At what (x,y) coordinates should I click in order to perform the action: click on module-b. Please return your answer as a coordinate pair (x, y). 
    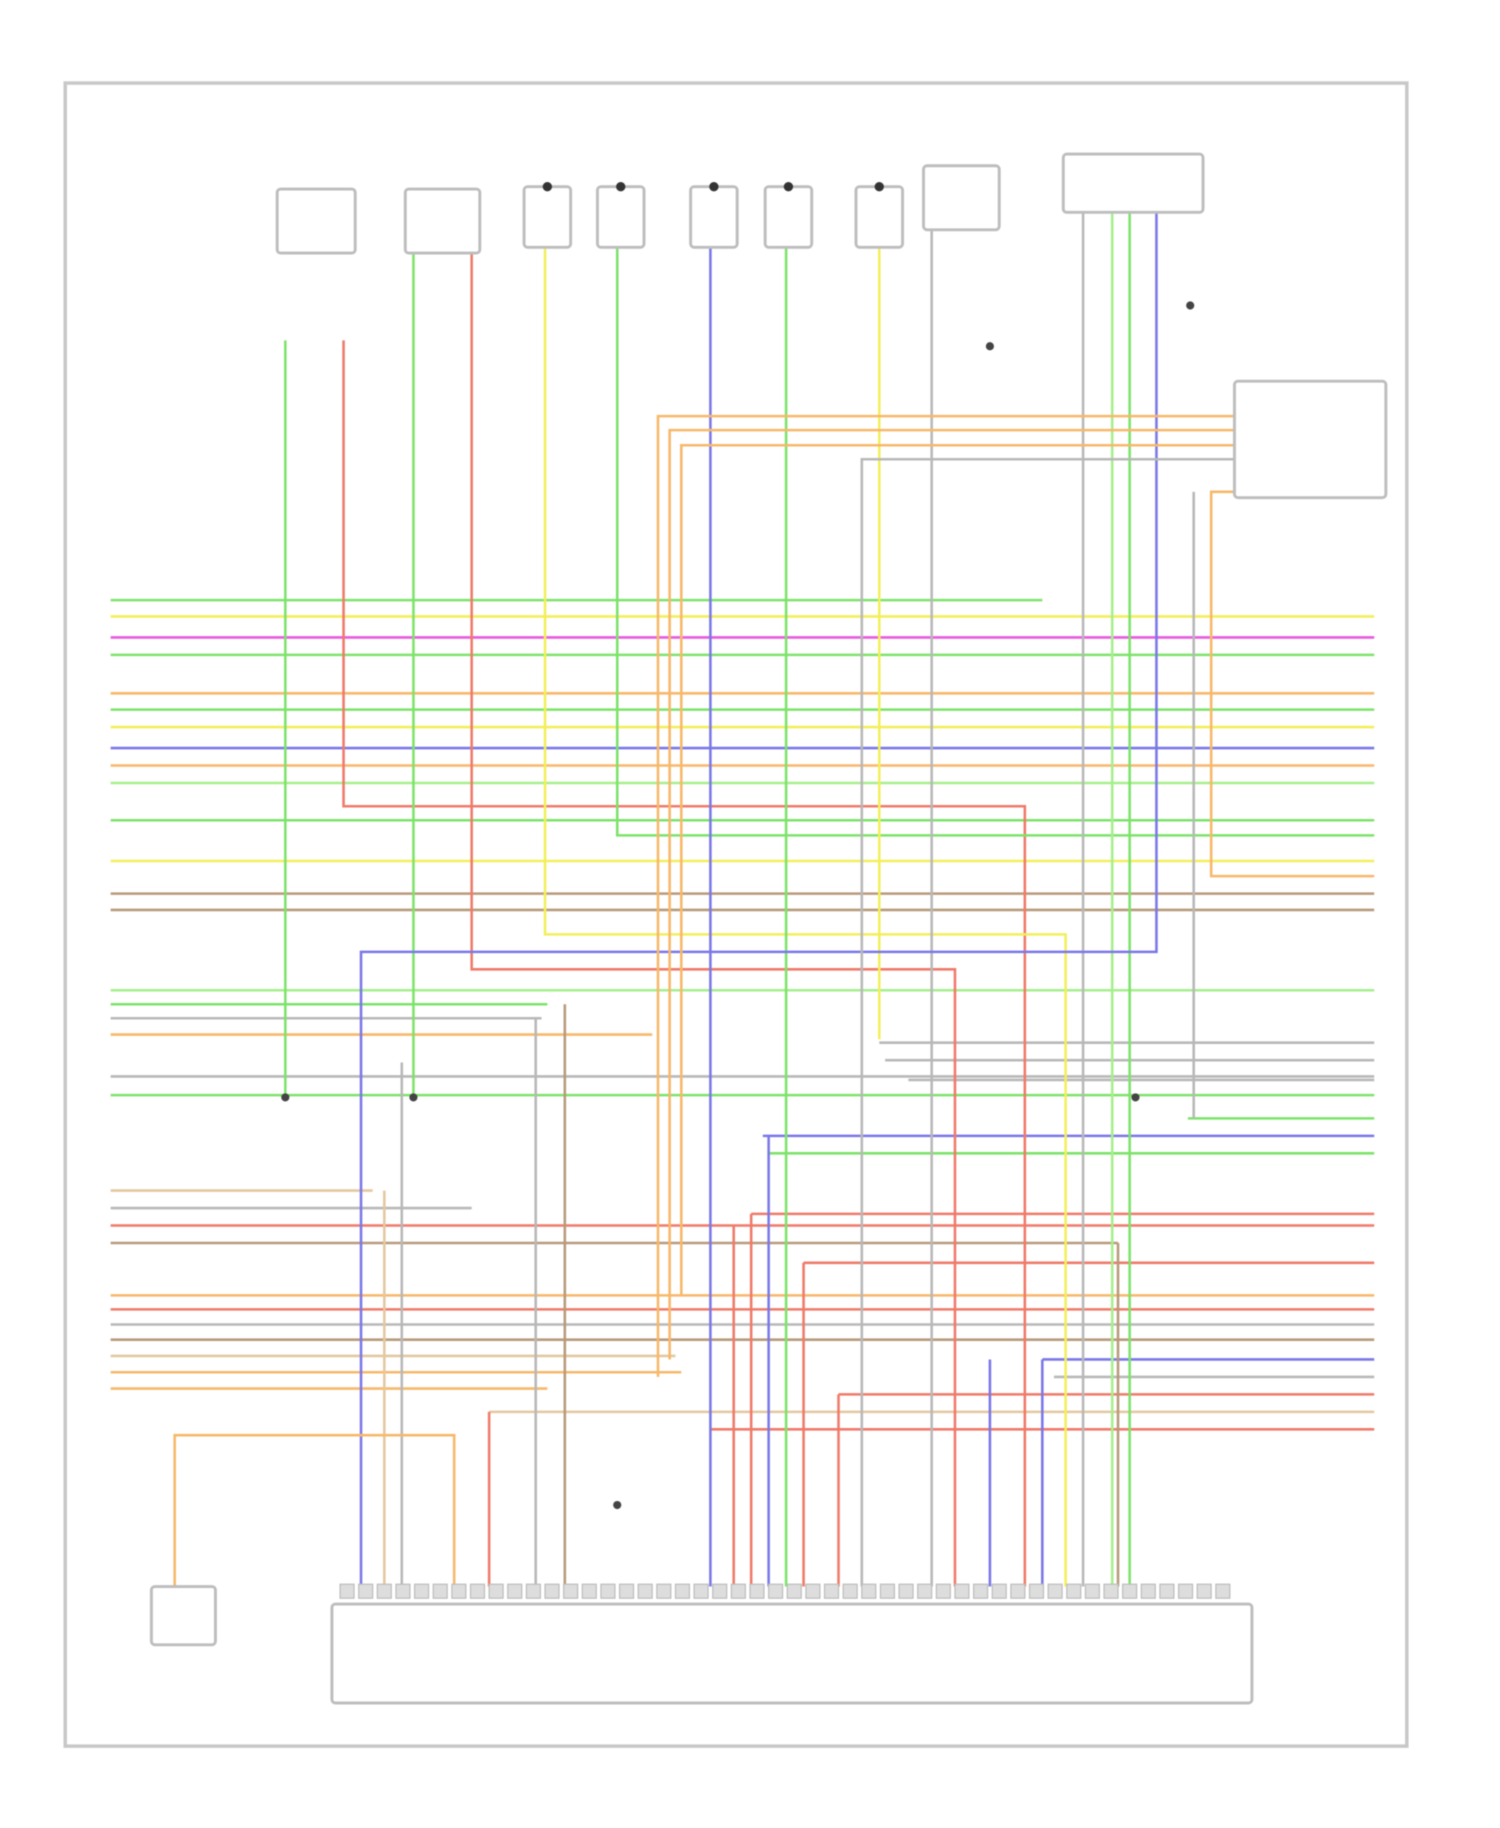
    Looking at the image, I should click on (1133, 183).